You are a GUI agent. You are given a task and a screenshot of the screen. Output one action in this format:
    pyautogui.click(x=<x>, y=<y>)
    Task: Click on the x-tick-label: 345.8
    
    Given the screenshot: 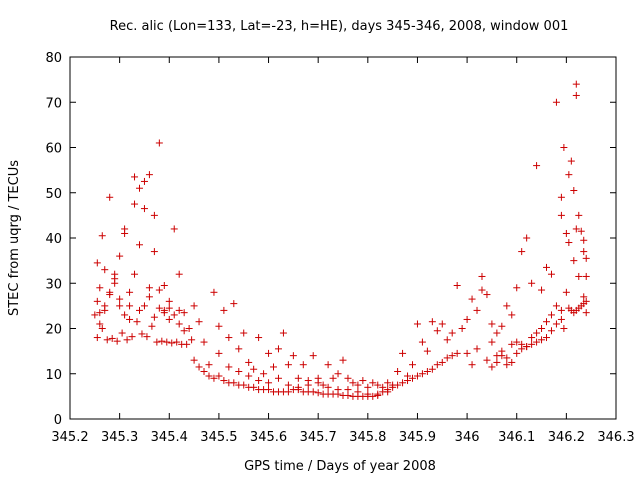 What is the action you would take?
    pyautogui.click(x=367, y=437)
    